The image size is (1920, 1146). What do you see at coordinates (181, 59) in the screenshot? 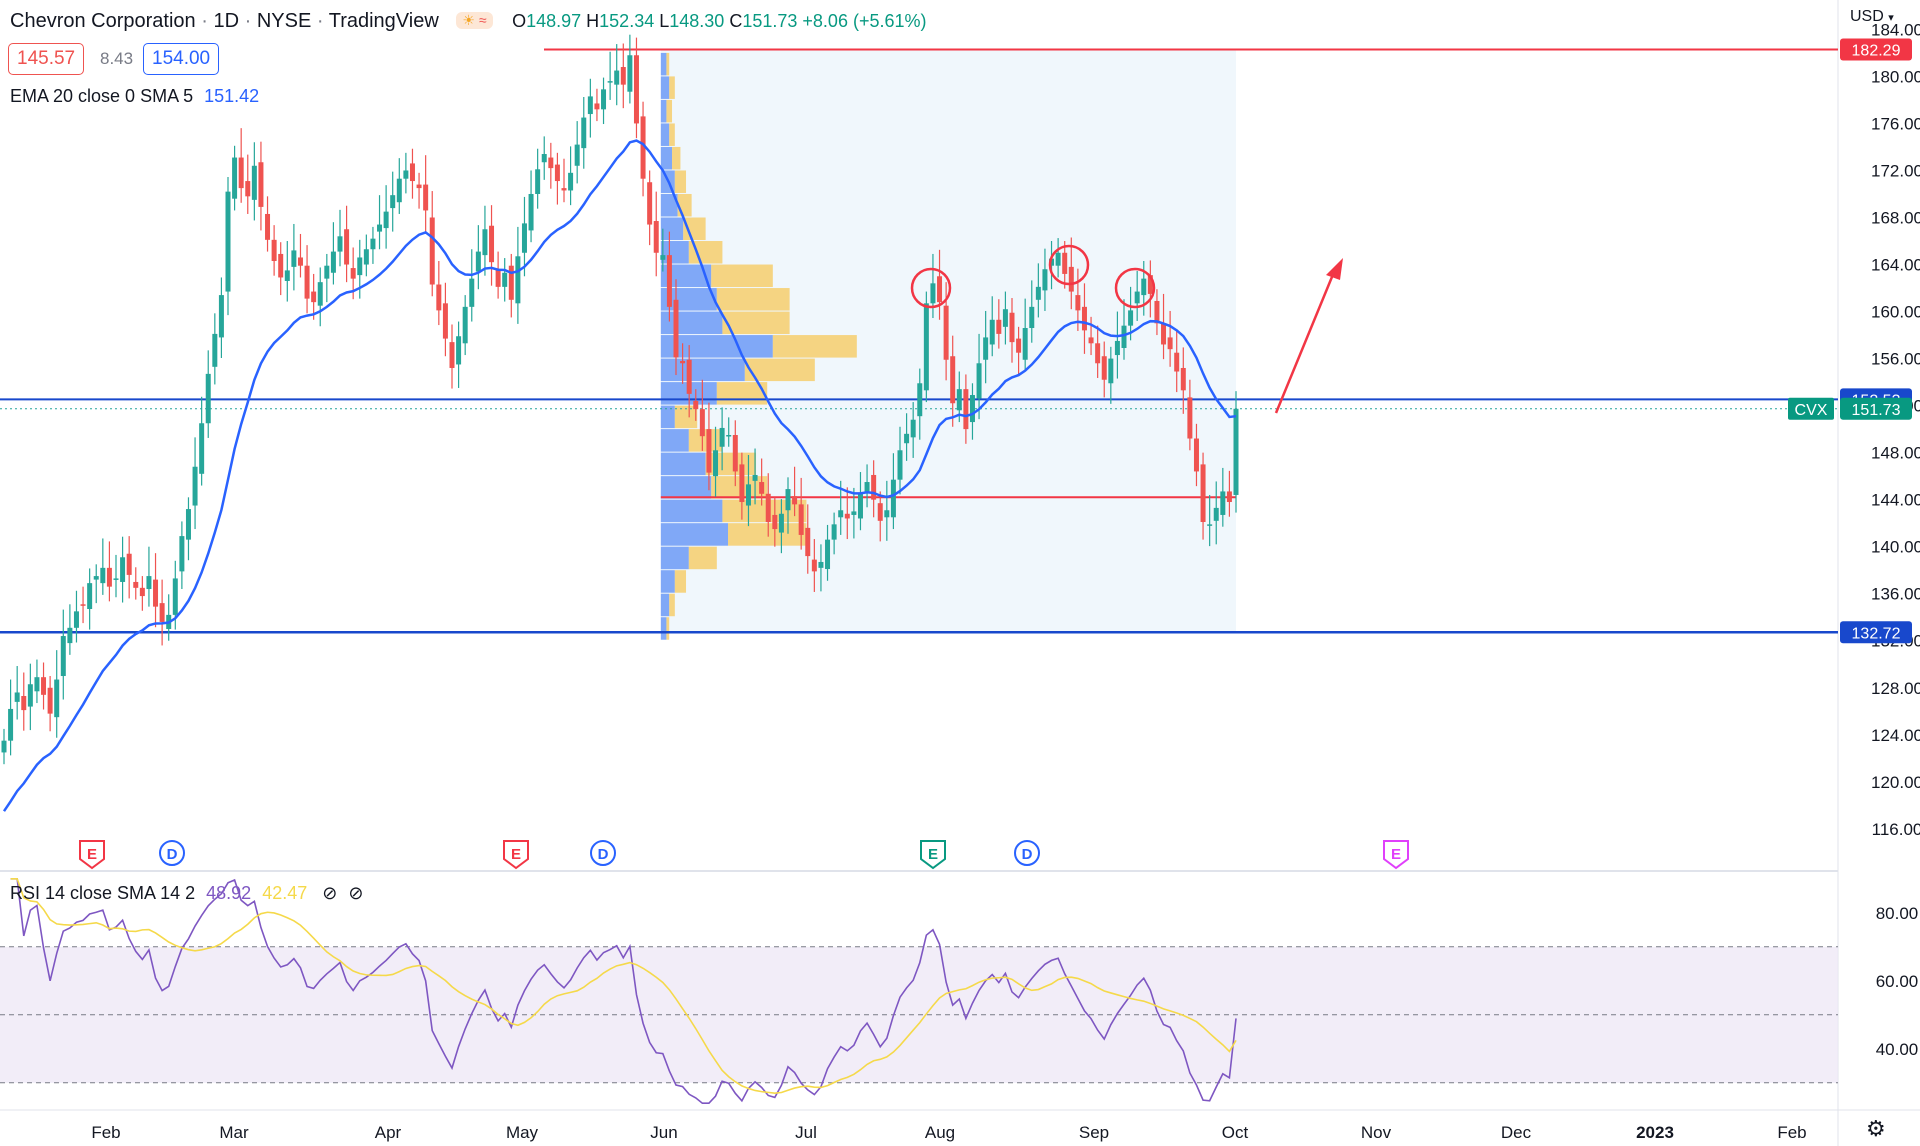
I see `buy-price-button: 154.00` at bounding box center [181, 59].